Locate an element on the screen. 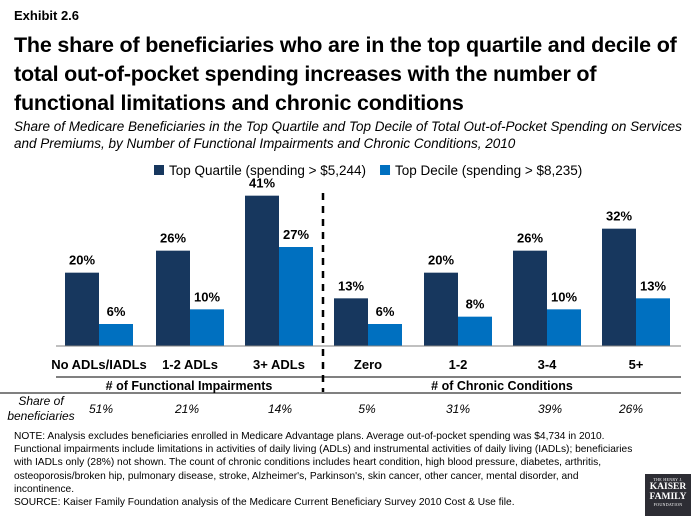  group-label-2: # of Chronic Conditions is located at coordinates (502, 386).